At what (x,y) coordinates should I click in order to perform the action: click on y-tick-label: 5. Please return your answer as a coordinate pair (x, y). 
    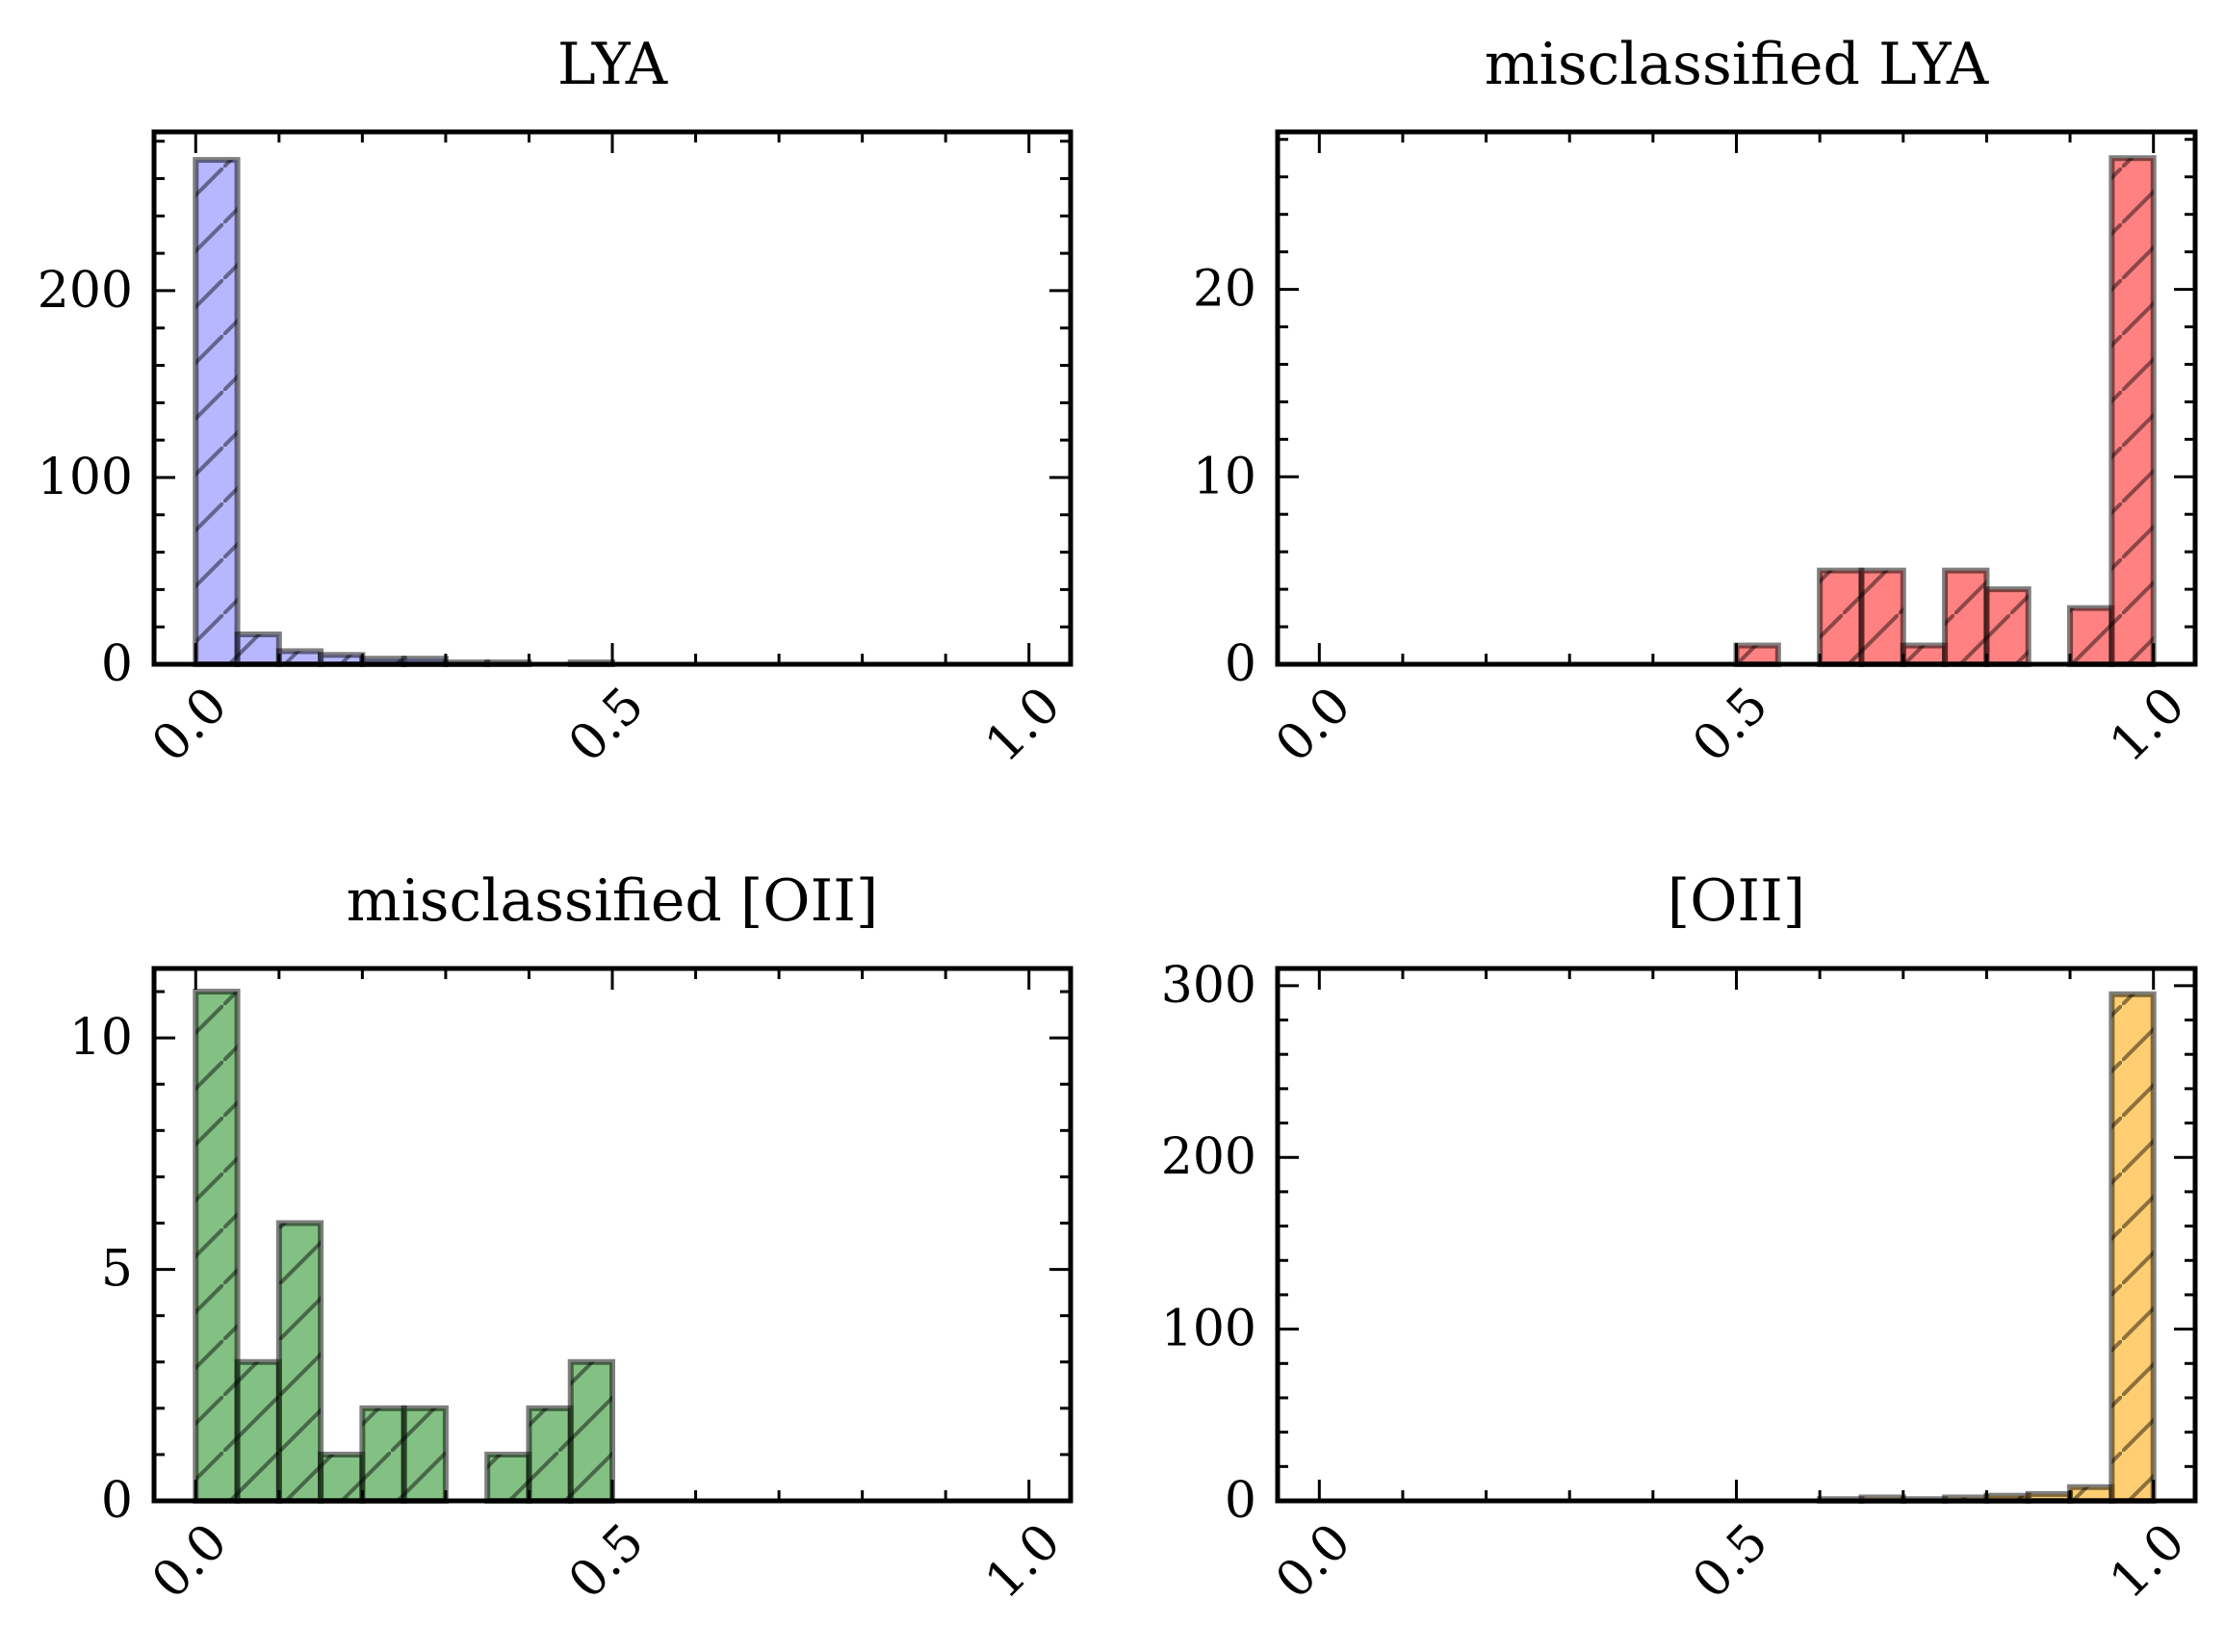
    Looking at the image, I should click on (117, 1270).